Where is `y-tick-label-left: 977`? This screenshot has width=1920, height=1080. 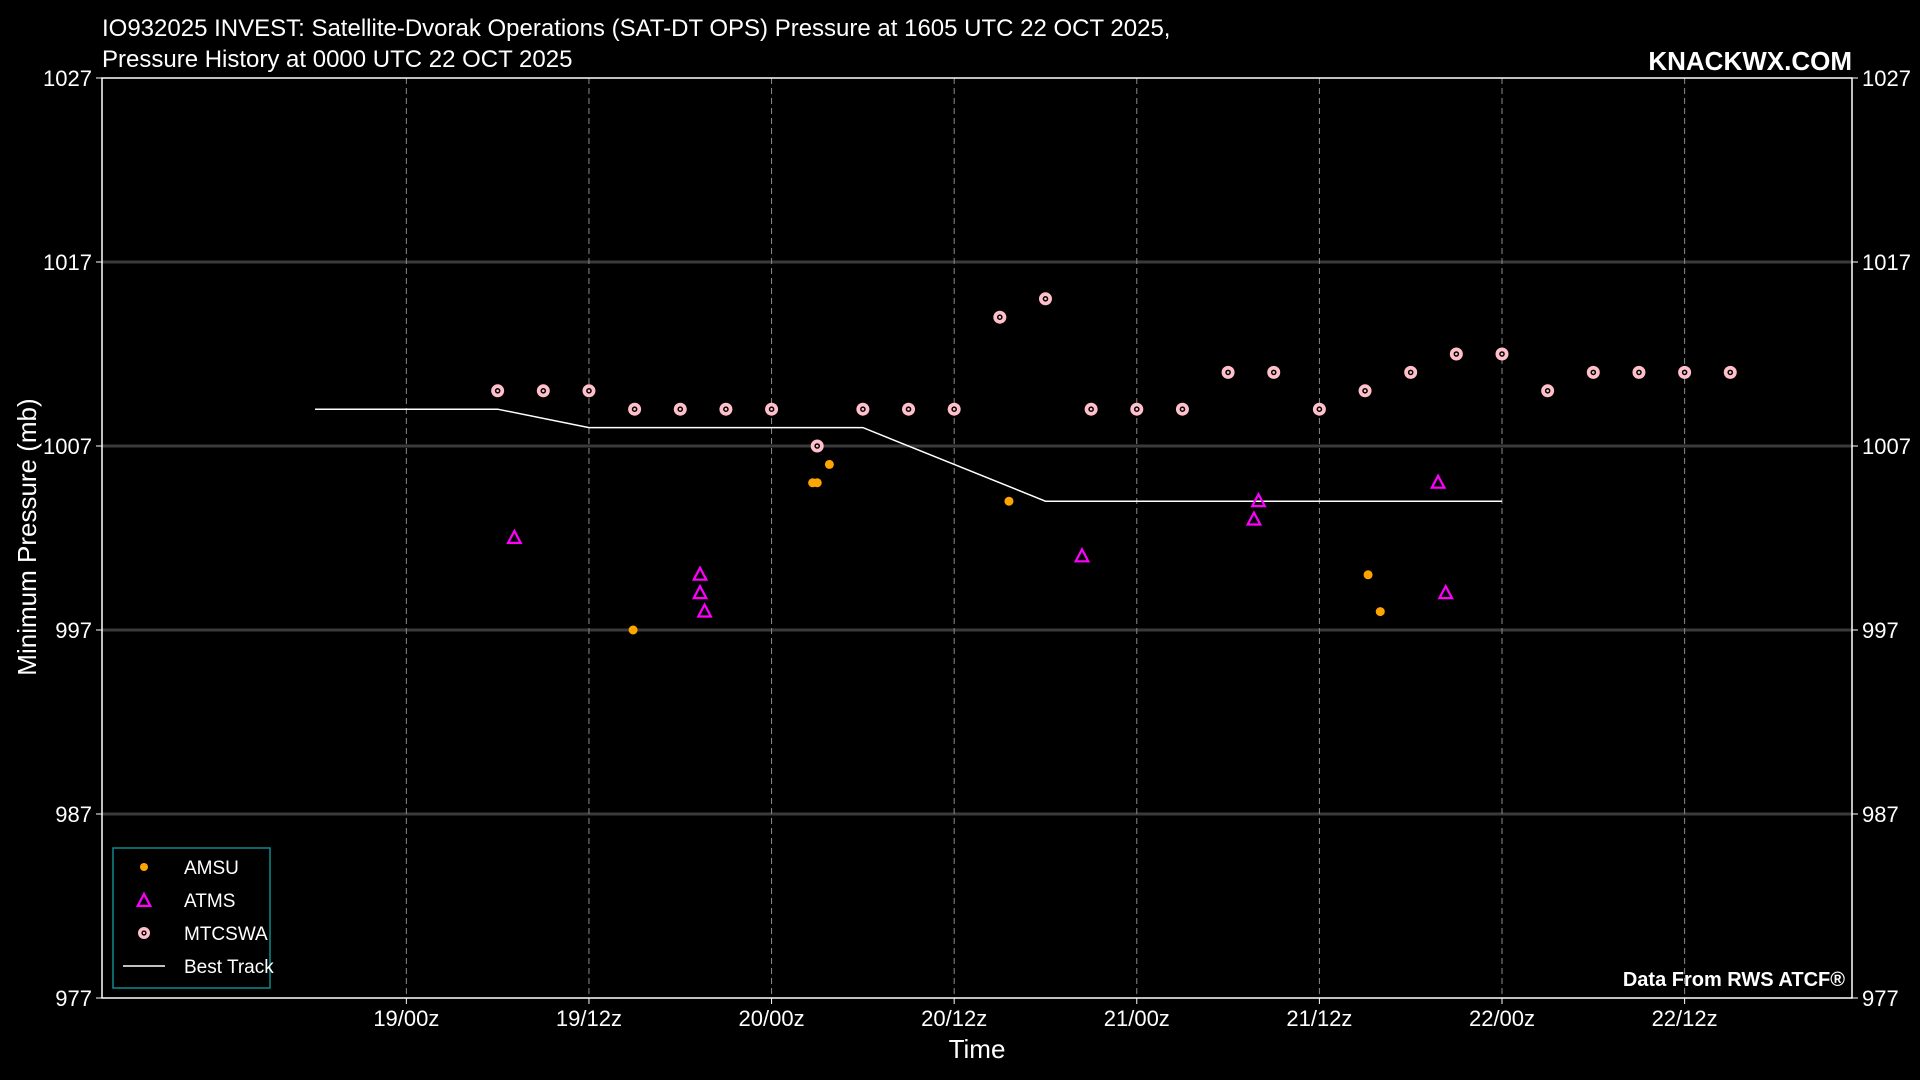 y-tick-label-left: 977 is located at coordinates (73, 998).